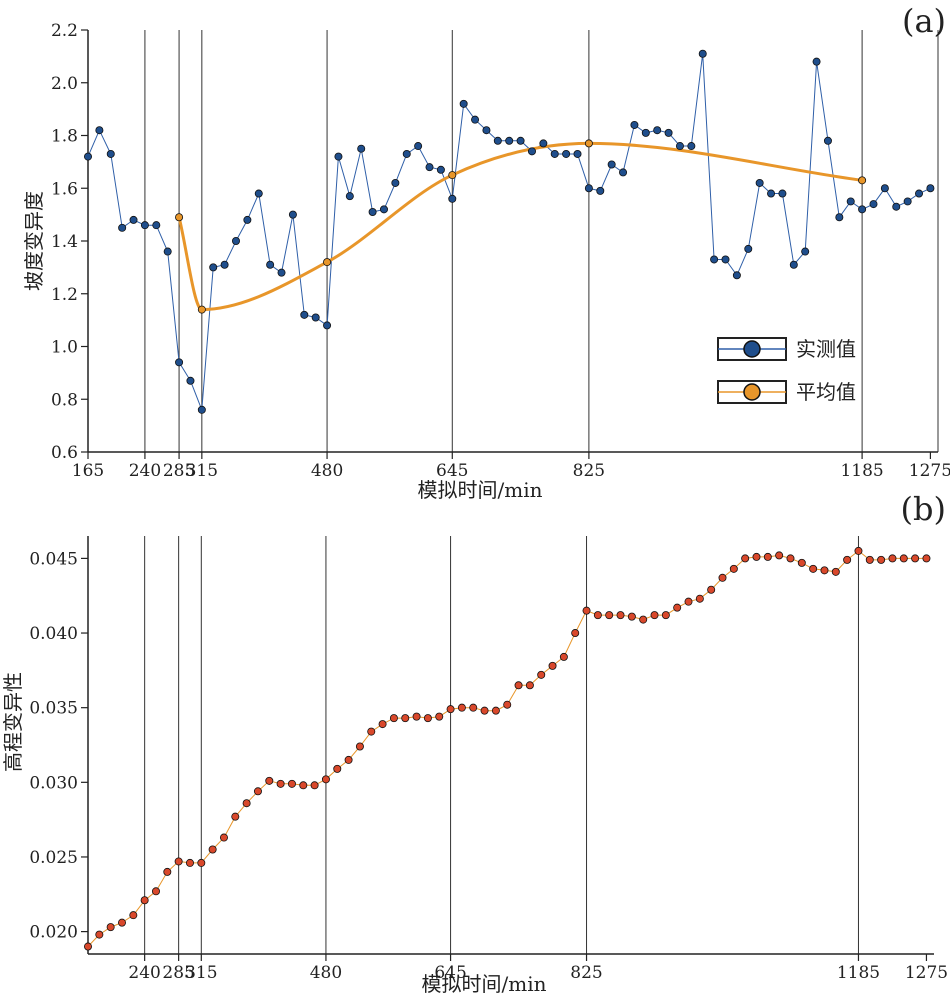 The width and height of the screenshot is (950, 1000). What do you see at coordinates (34, 241) in the screenshot?
I see `y-axis-label: 坡度变异度` at bounding box center [34, 241].